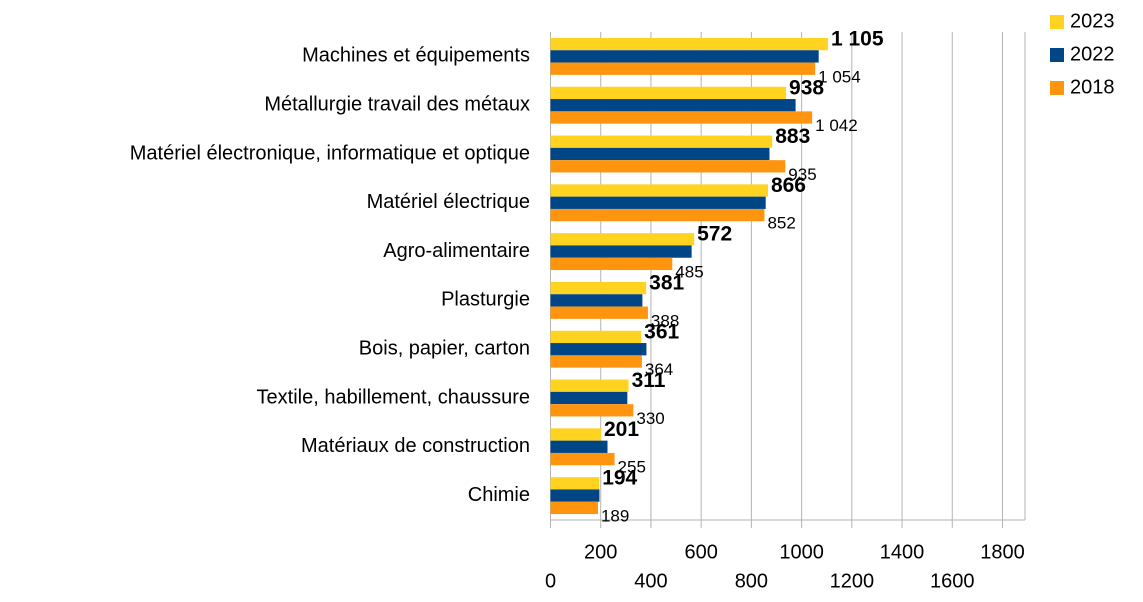  Describe the element at coordinates (550, 581) in the screenshot. I see `x-tick-label: 0` at that location.